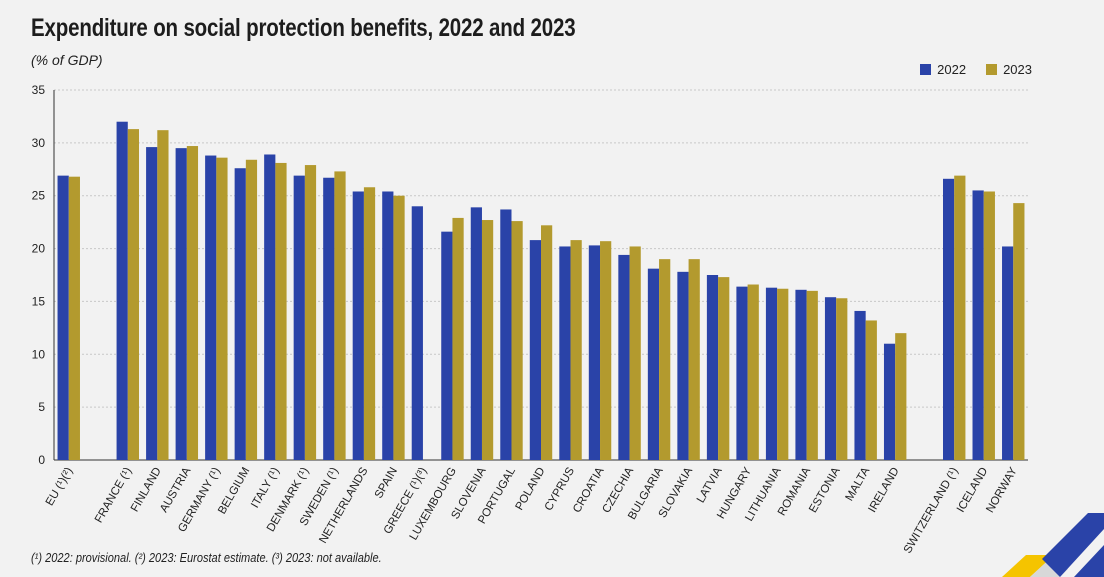 Image resolution: width=1104 pixels, height=577 pixels. What do you see at coordinates (74, 318) in the screenshot?
I see `bar-eu-2023` at bounding box center [74, 318].